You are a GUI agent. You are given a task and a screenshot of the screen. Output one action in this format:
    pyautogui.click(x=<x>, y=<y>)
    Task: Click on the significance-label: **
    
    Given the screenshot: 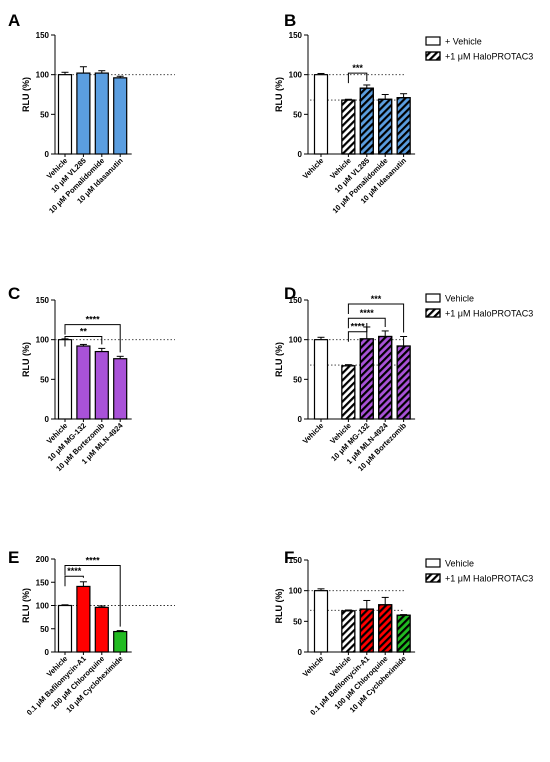 What is the action you would take?
    pyautogui.click(x=84, y=331)
    